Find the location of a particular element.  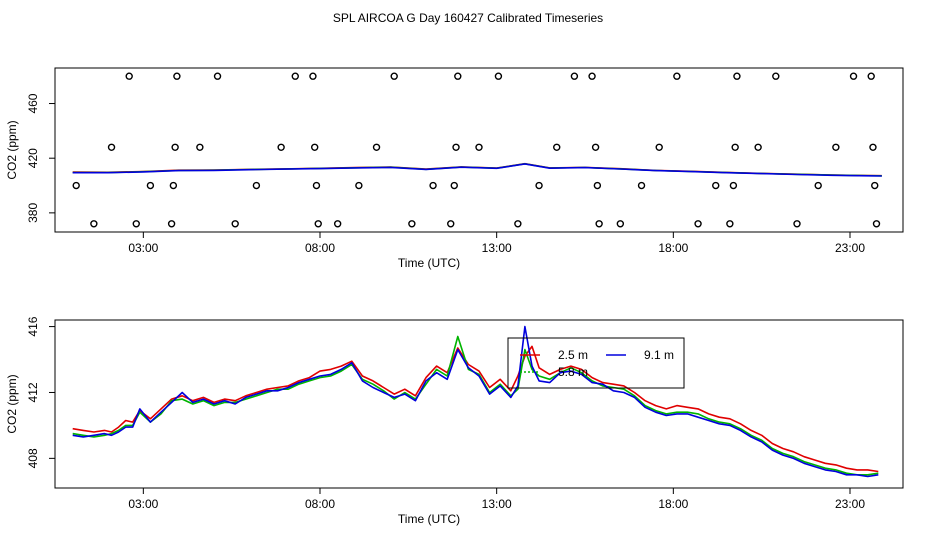

legend-box is located at coordinates (596, 363).